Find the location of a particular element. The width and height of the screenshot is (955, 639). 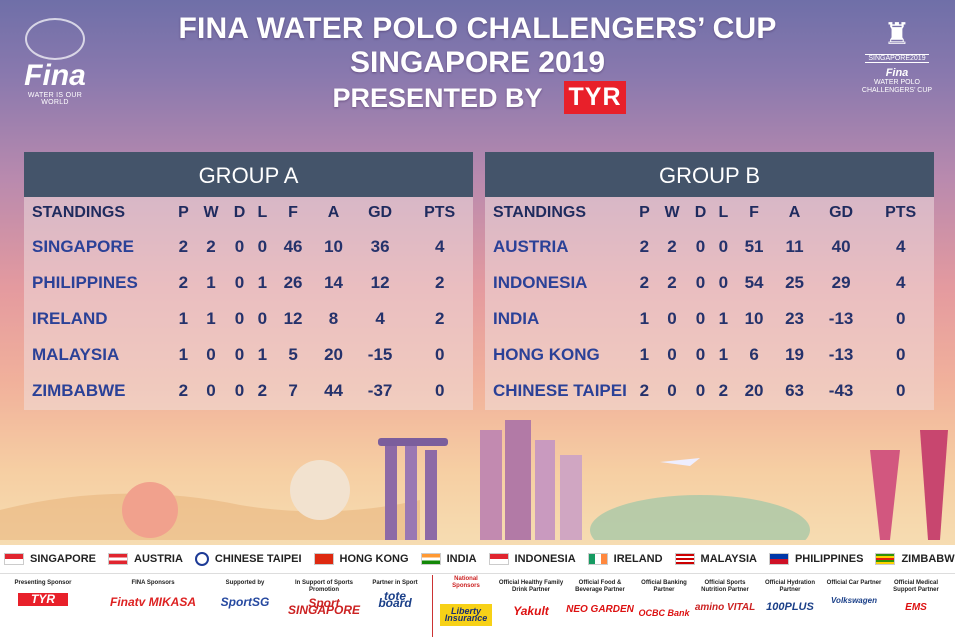

sponsor-logo: 100PLUS is located at coordinates (790, 607).